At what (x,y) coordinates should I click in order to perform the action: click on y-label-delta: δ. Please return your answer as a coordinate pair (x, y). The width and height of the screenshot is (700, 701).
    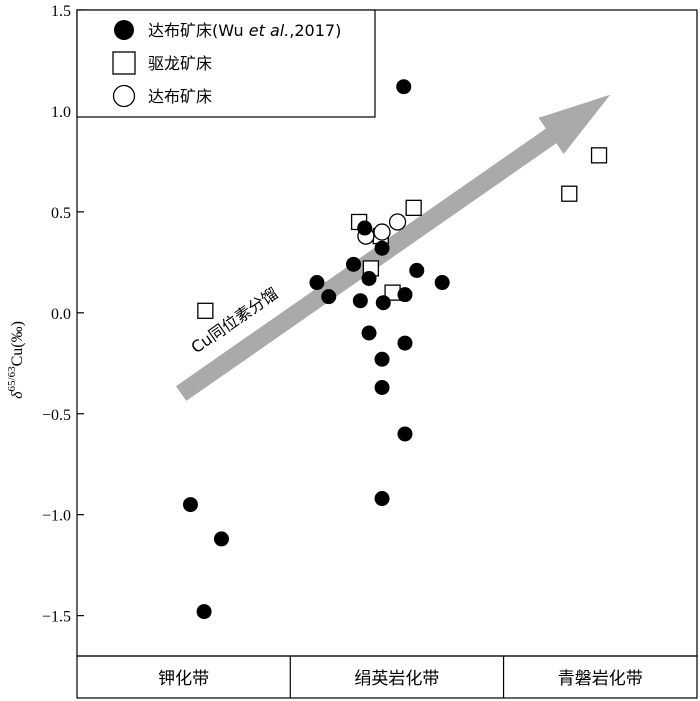
    Looking at the image, I should click on (17, 395).